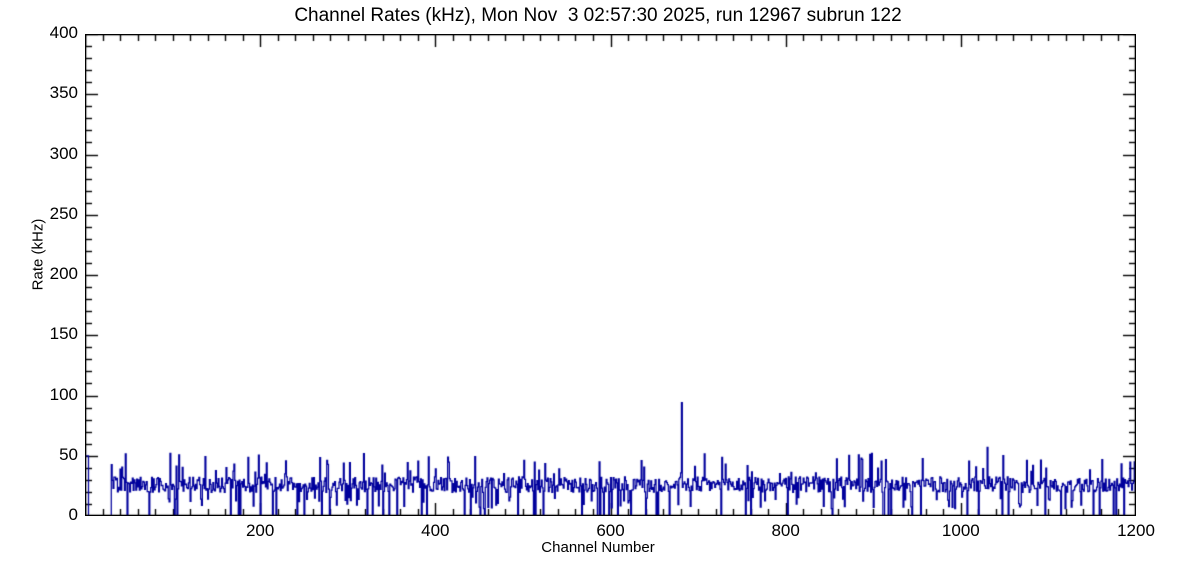  Describe the element at coordinates (63, 153) in the screenshot. I see `y-tick-label: 300` at that location.